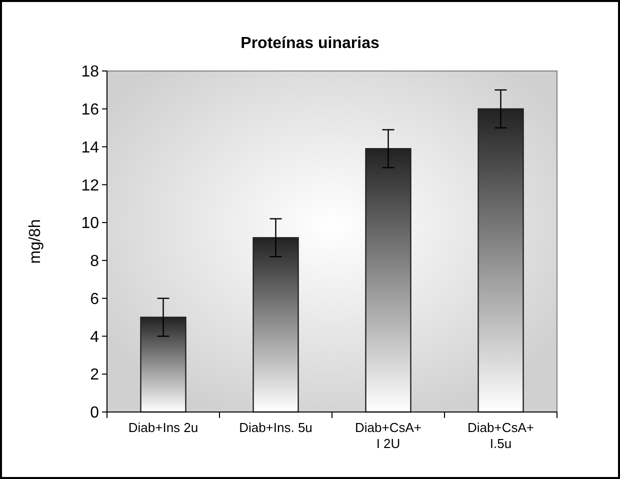 The height and width of the screenshot is (479, 620). I want to click on x-tick-label: Diab+Ins 2u, so click(163, 427).